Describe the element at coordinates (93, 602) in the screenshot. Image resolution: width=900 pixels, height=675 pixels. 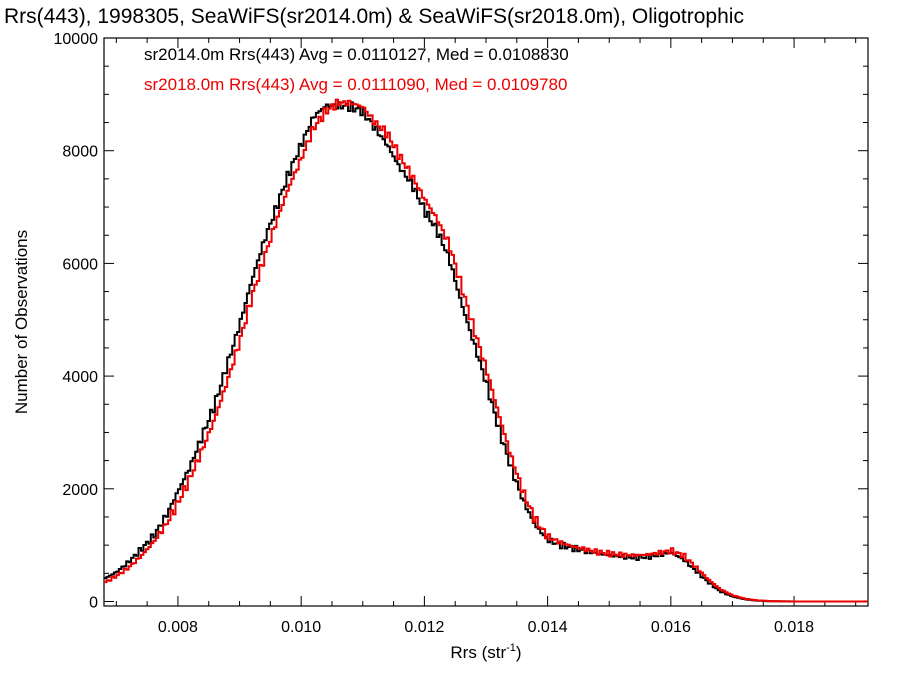
I see `y-tick-label: 0` at that location.